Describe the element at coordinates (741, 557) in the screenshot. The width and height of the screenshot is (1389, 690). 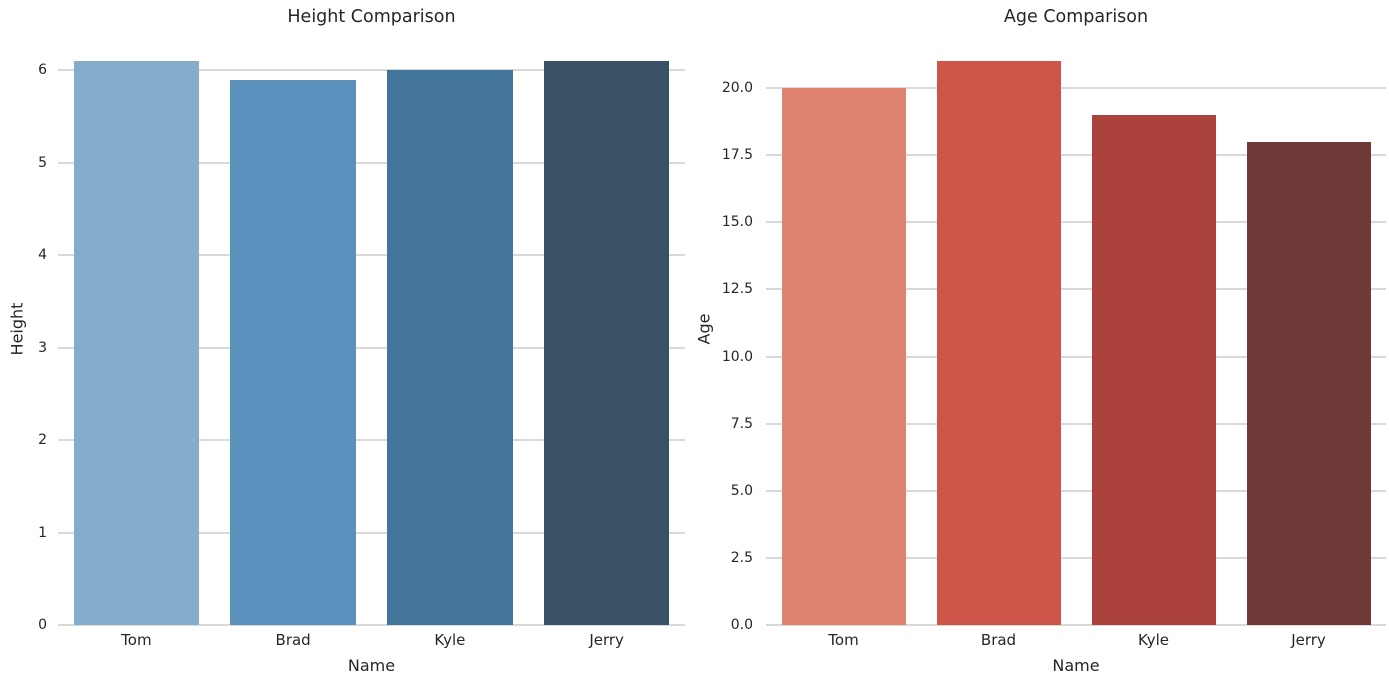
I see `y-tick-label: 2.5` at that location.